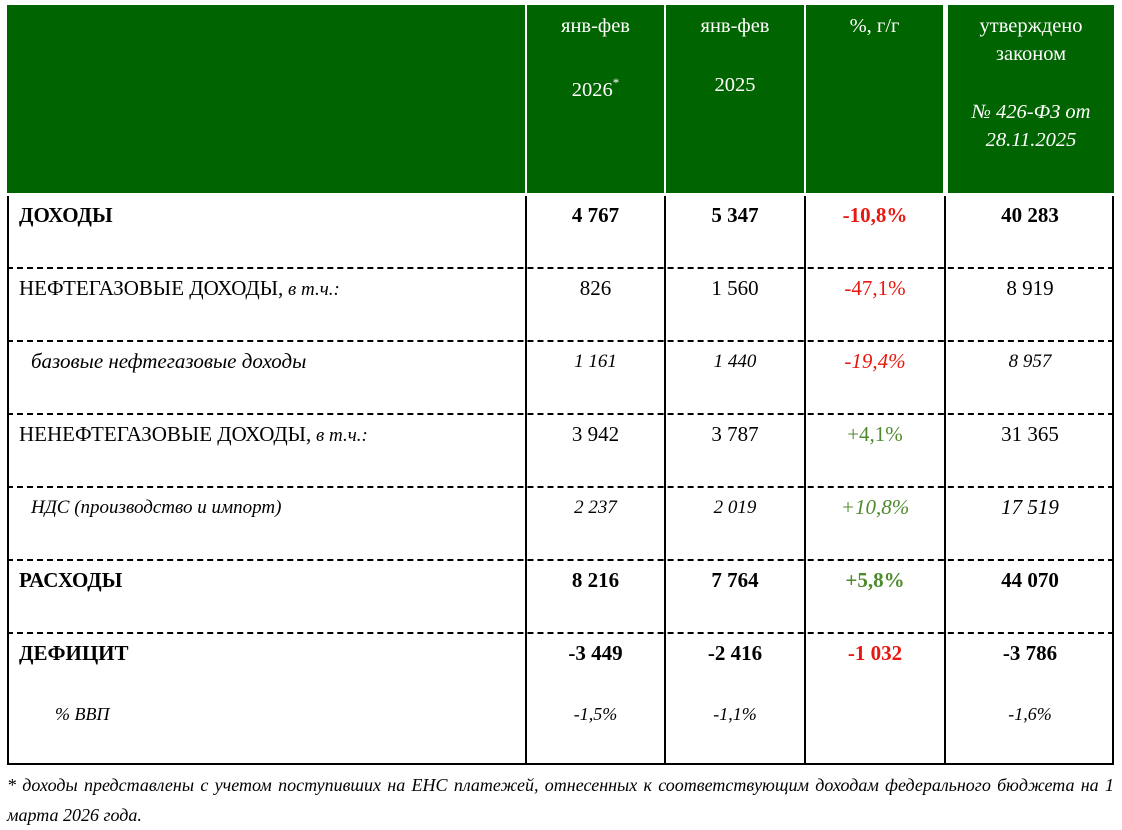 The height and width of the screenshot is (830, 1122). What do you see at coordinates (1030, 434) in the screenshot?
I see `row-nonoil-law: 31 365` at bounding box center [1030, 434].